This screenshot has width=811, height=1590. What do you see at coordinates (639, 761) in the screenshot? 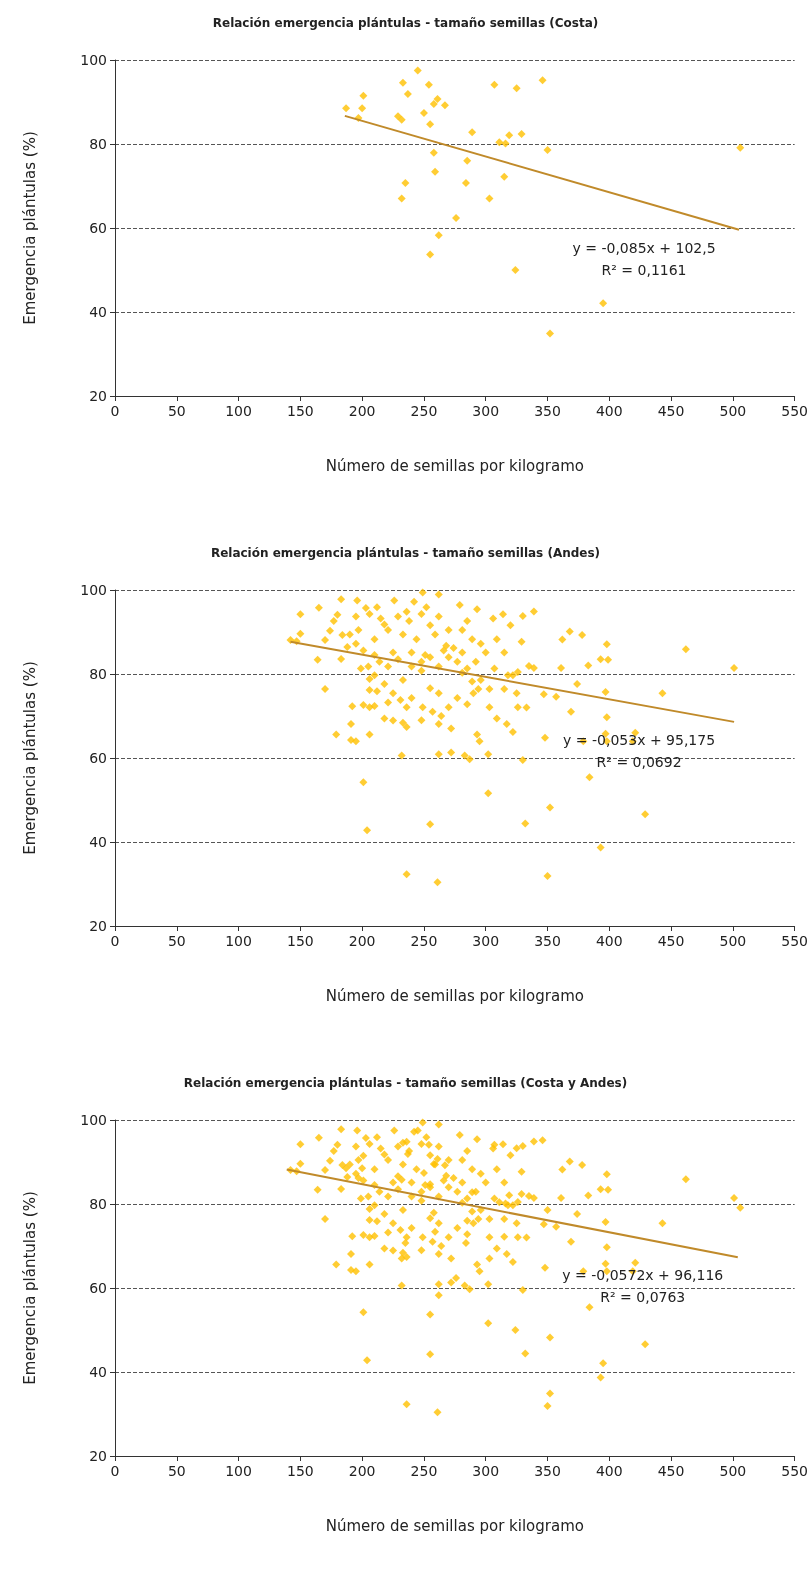
I see `annotation: R² = 0,0692` at bounding box center [639, 761].